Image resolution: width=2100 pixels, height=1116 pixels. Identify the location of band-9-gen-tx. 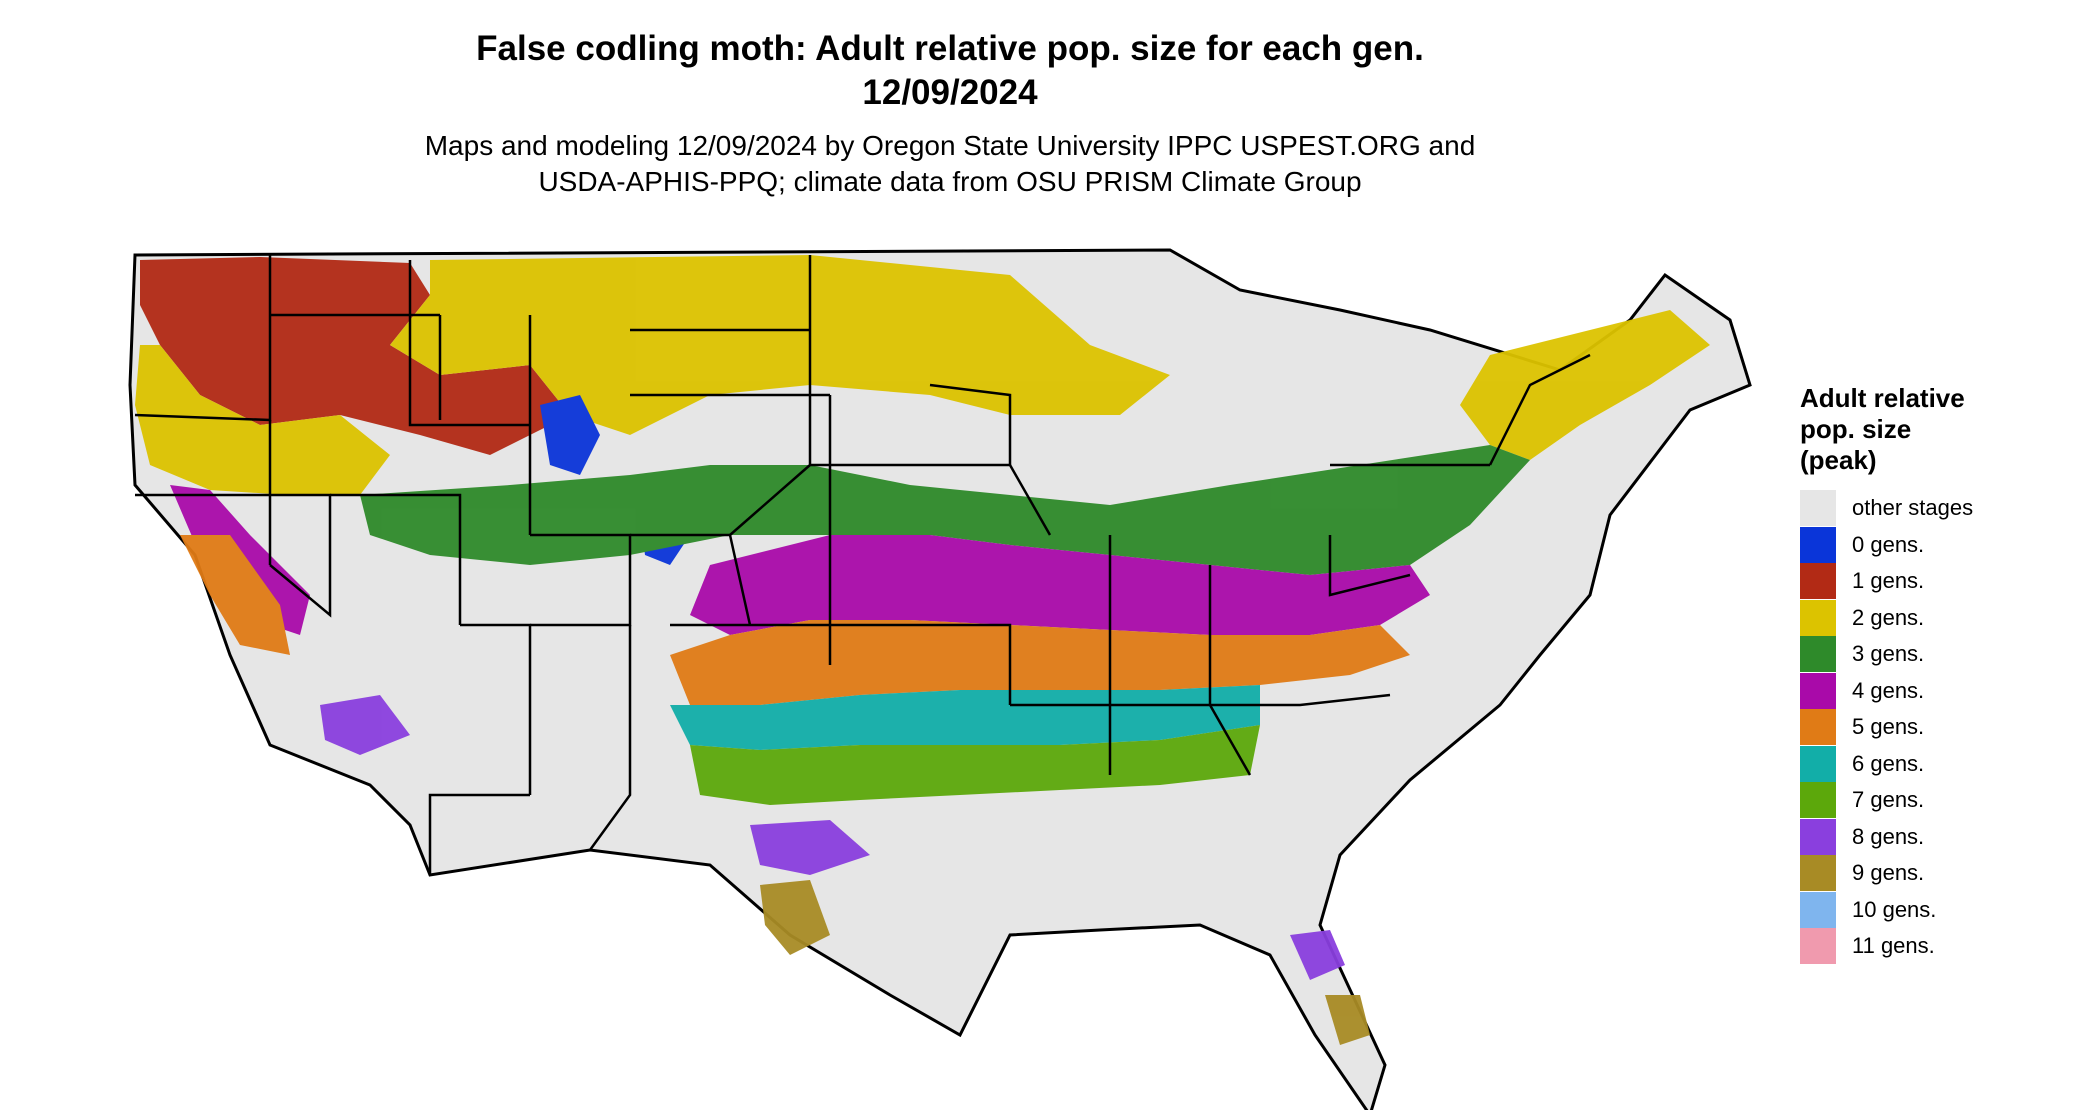
(795, 917).